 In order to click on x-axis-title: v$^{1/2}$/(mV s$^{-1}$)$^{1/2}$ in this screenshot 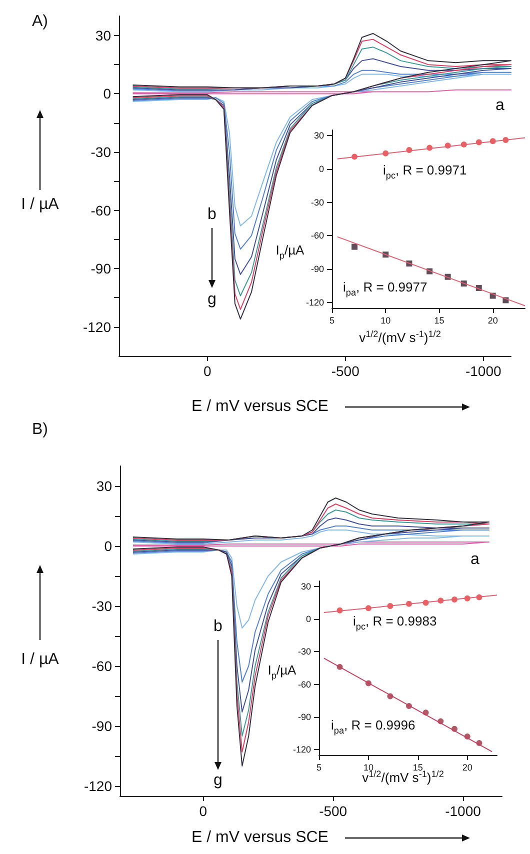, I will do `click(400, 337)`.